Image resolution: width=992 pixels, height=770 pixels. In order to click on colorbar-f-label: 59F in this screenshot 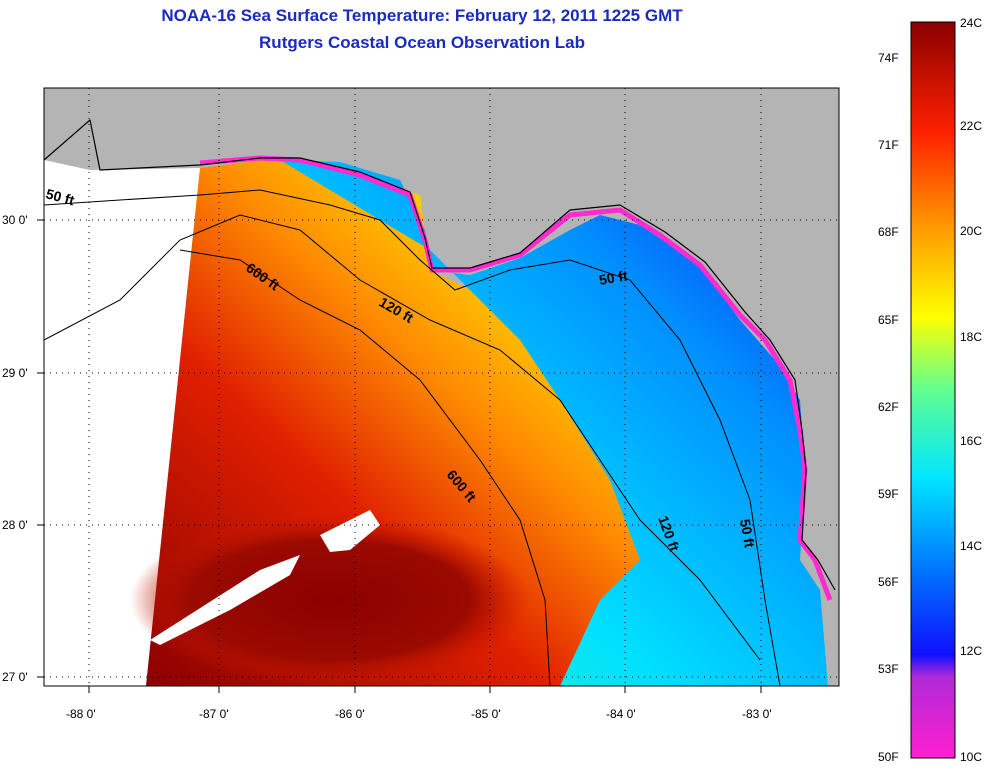, I will do `click(888, 494)`.